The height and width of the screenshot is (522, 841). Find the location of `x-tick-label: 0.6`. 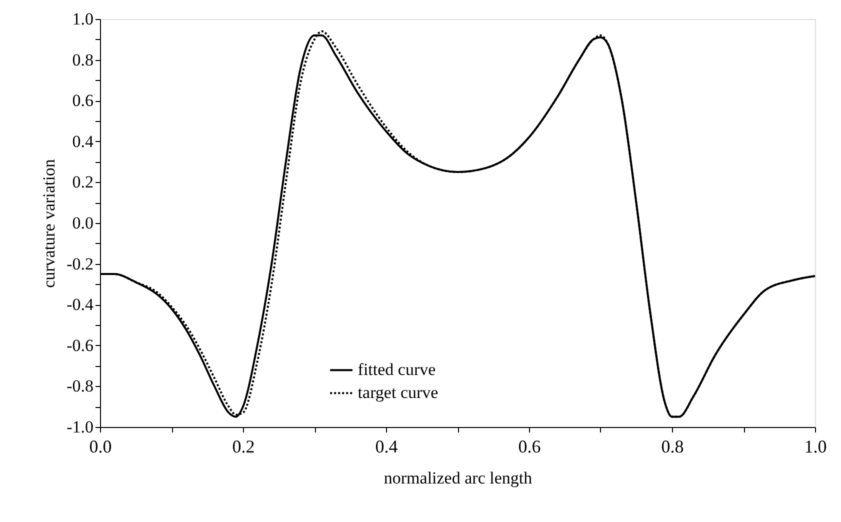

x-tick-label: 0.6 is located at coordinates (529, 446).